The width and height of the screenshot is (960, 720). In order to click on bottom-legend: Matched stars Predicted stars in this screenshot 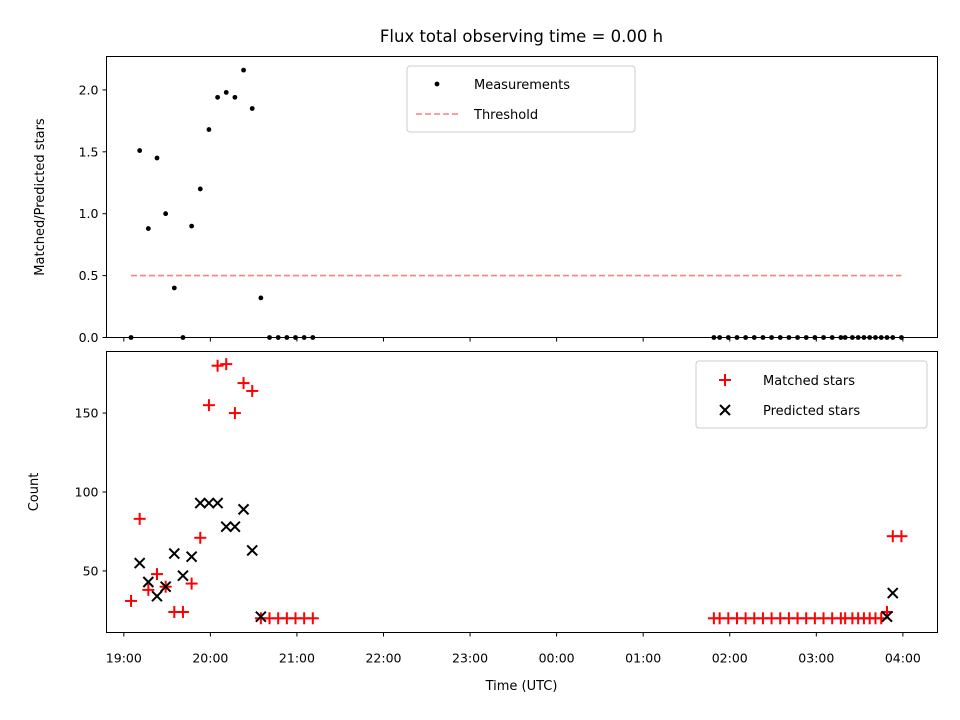, I will do `click(811, 394)`.